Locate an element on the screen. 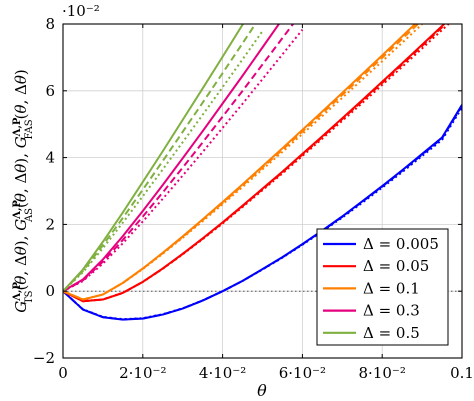 The width and height of the screenshot is (474, 401). y-tick-label: 6 is located at coordinates (50, 91).